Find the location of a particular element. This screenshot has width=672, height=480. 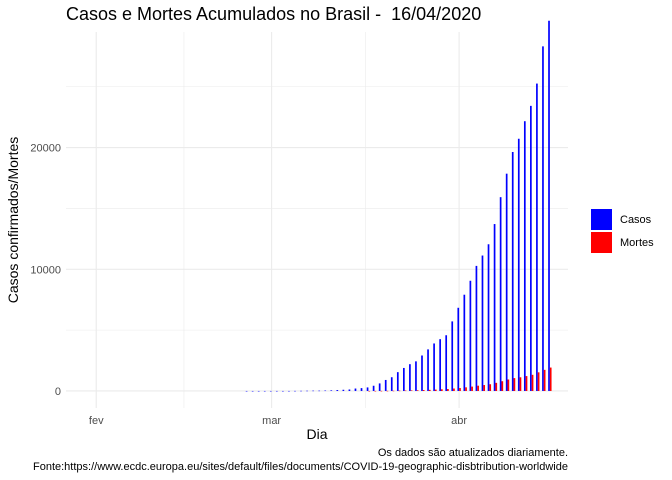

x-axis-label: Dia is located at coordinates (317, 434).